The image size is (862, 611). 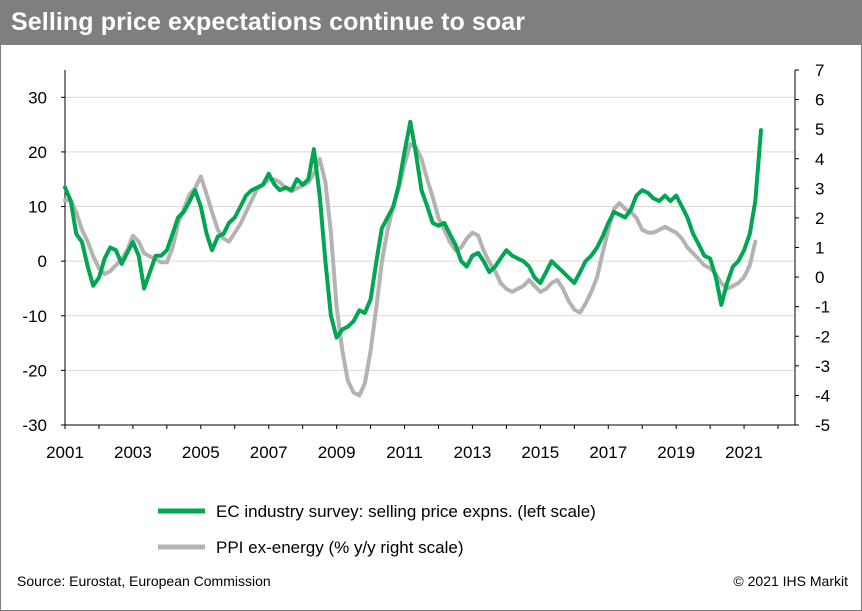 I want to click on x-tick-label: 2005, so click(x=201, y=452).